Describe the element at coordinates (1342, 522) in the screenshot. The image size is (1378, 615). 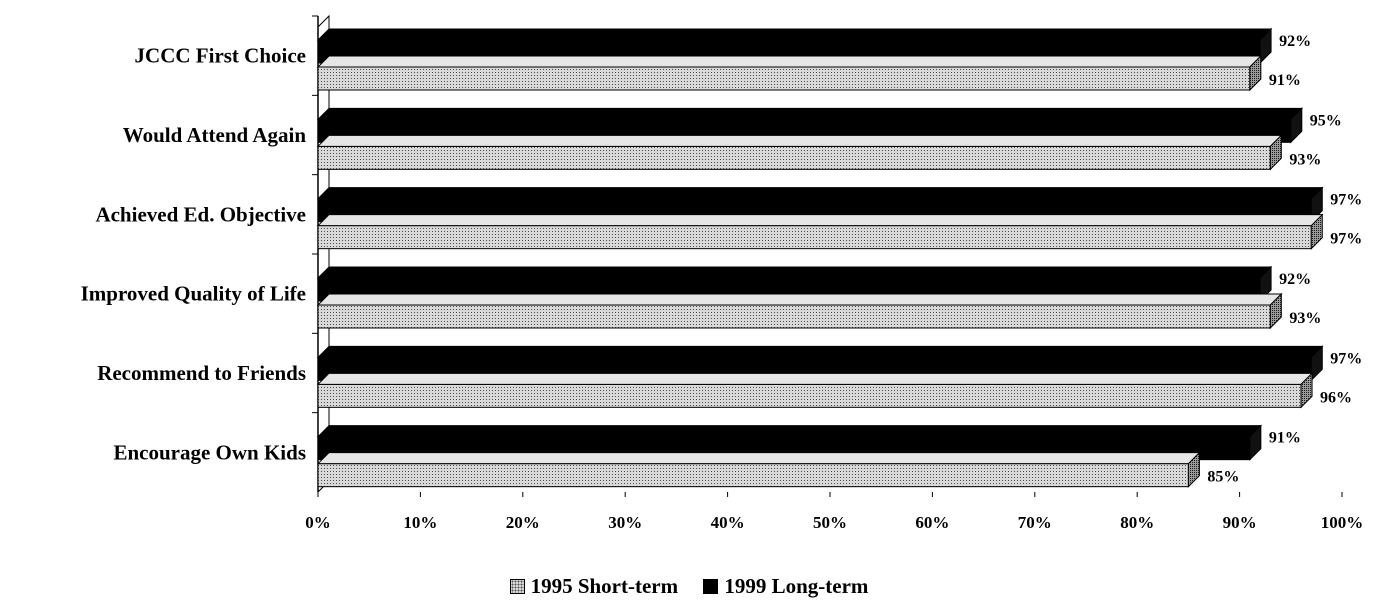
I see `x-tick-label: 100%` at that location.